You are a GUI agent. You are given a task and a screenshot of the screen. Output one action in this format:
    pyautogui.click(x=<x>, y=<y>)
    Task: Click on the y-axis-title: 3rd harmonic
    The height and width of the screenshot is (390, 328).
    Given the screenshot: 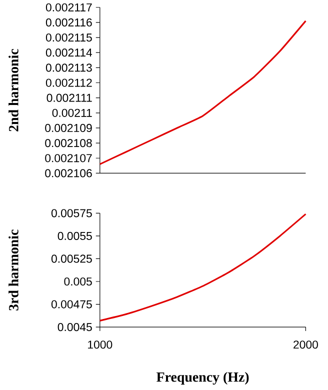 What is the action you would take?
    pyautogui.click(x=13, y=270)
    